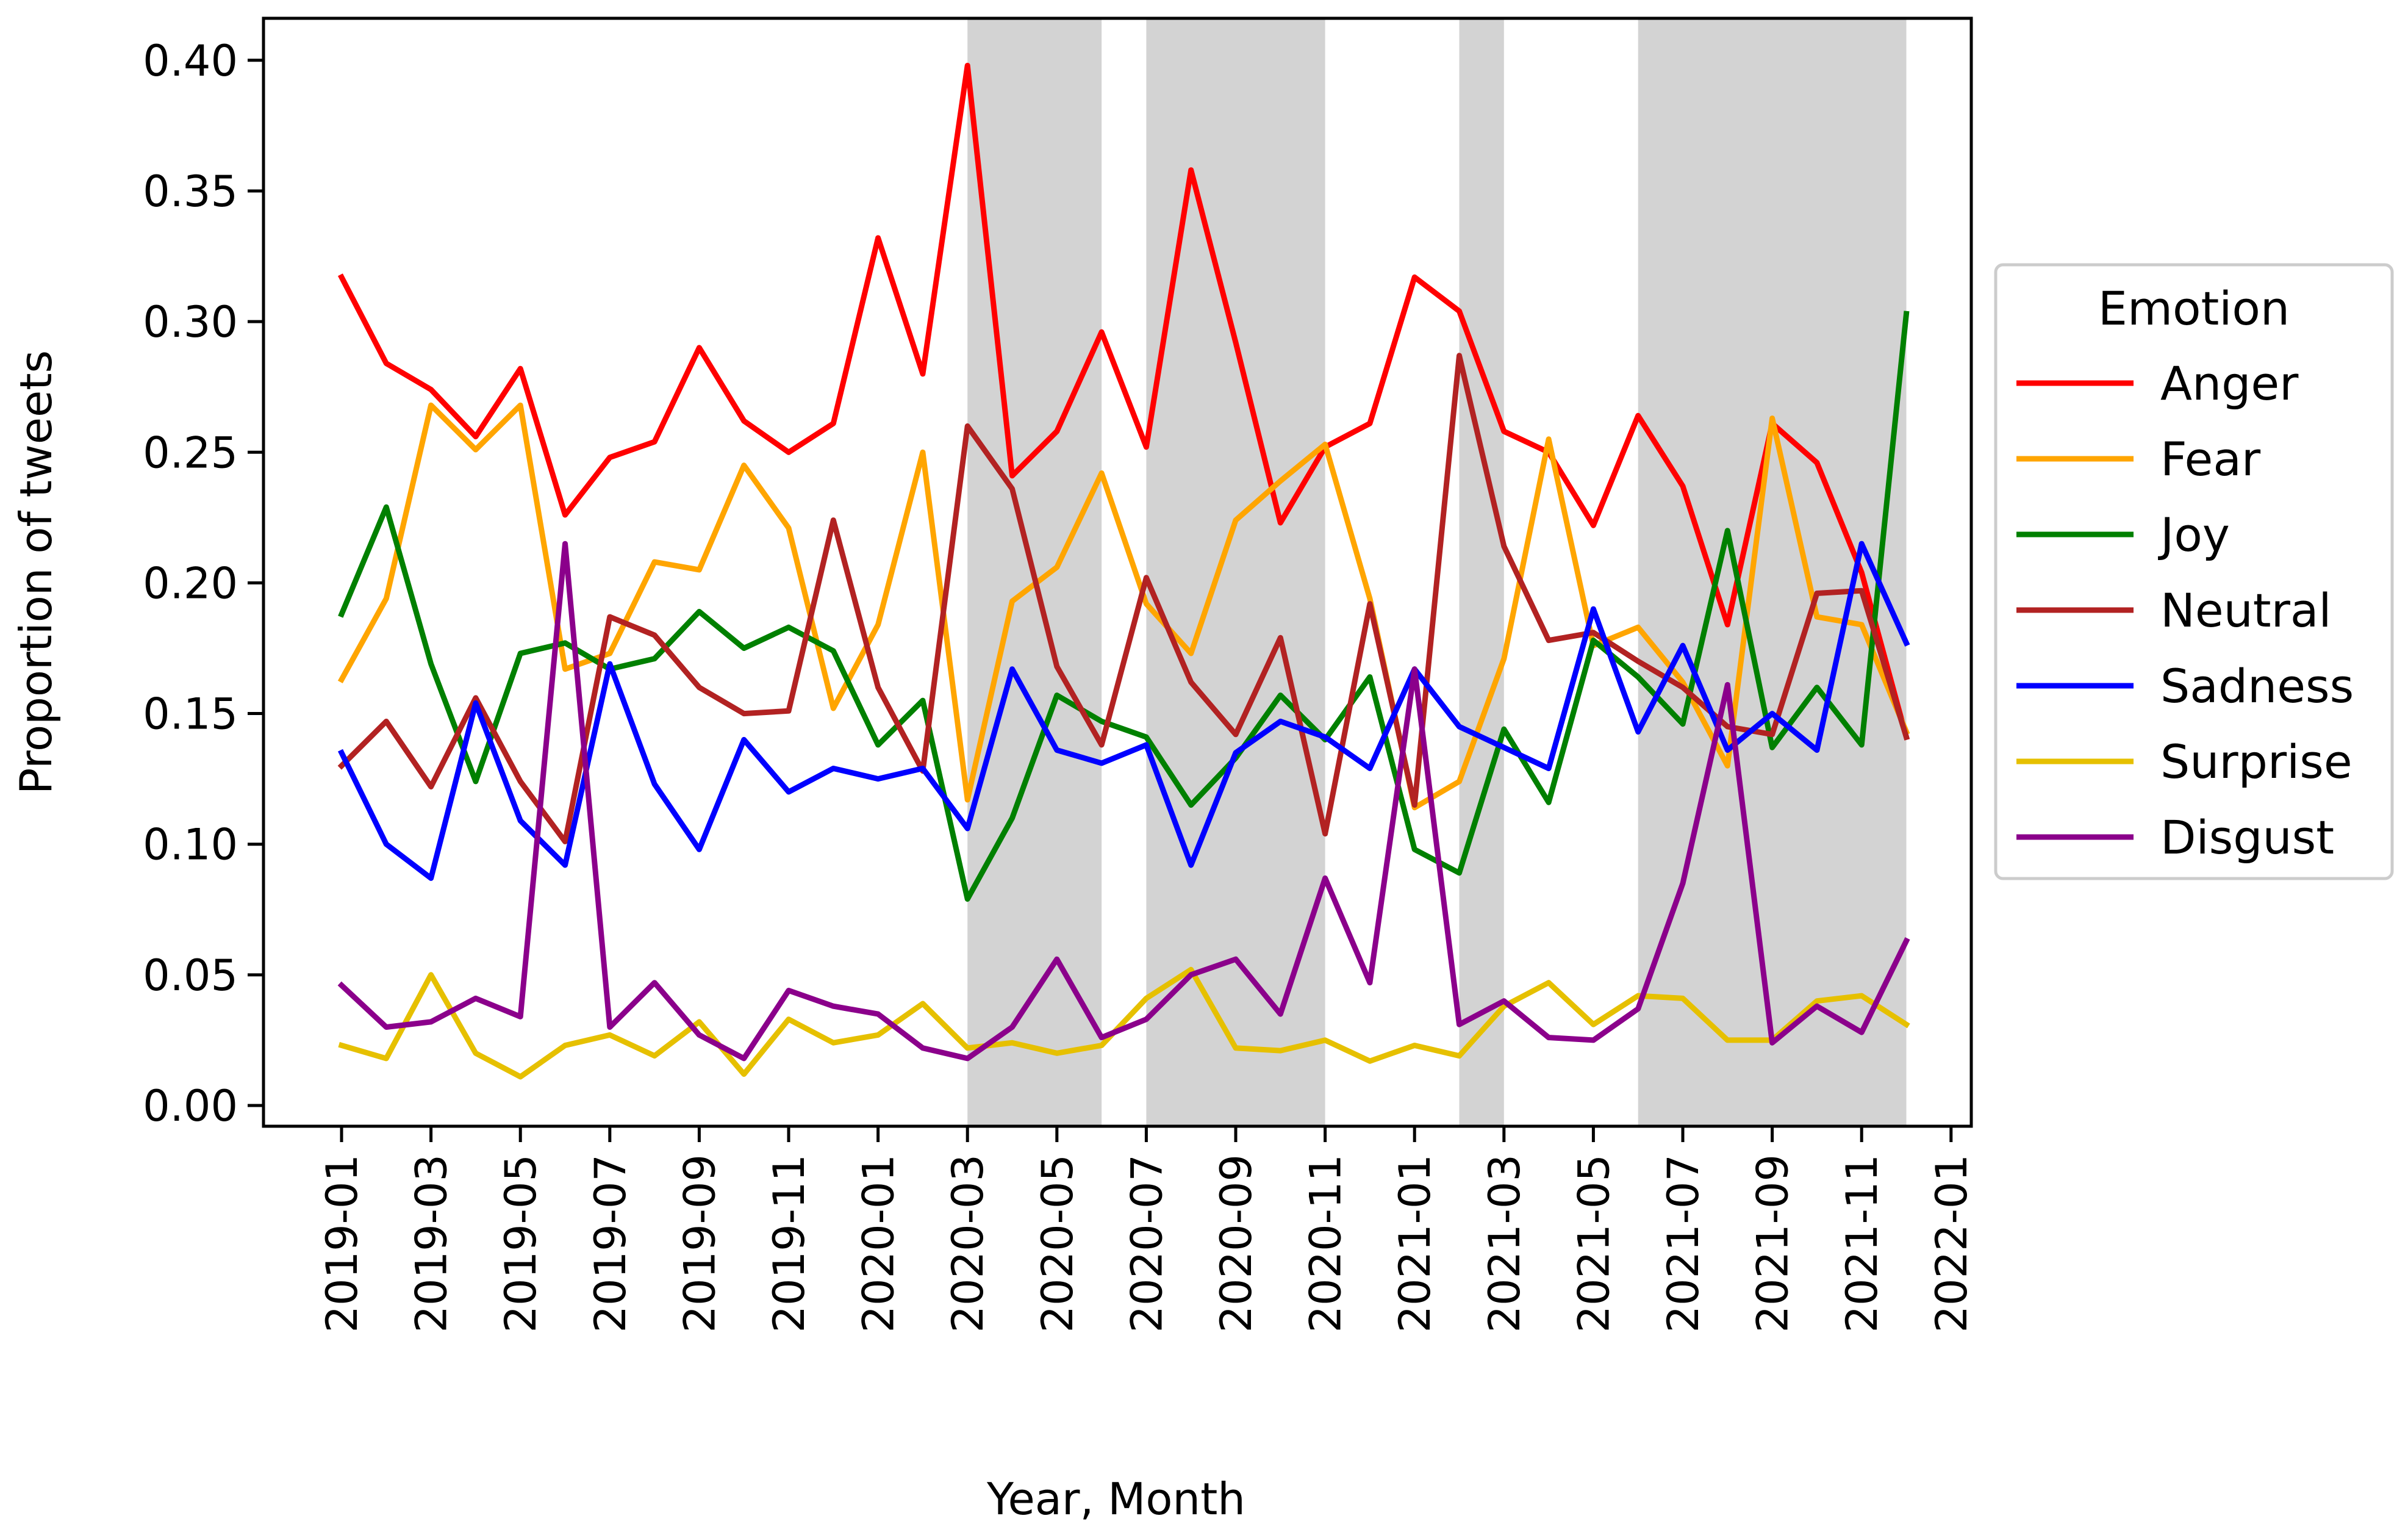 The height and width of the screenshot is (1535, 2408). Describe the element at coordinates (1115, 1499) in the screenshot. I see `x-axis-title: Year, Month` at that location.